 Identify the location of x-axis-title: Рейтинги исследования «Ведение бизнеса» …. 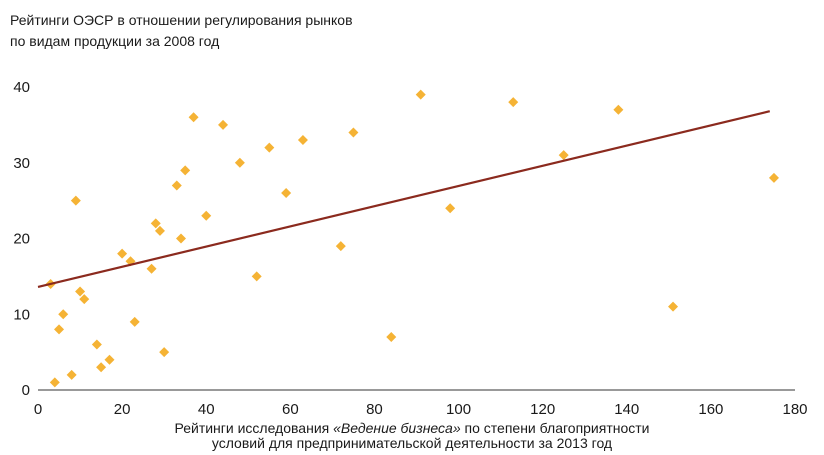
(412, 436).